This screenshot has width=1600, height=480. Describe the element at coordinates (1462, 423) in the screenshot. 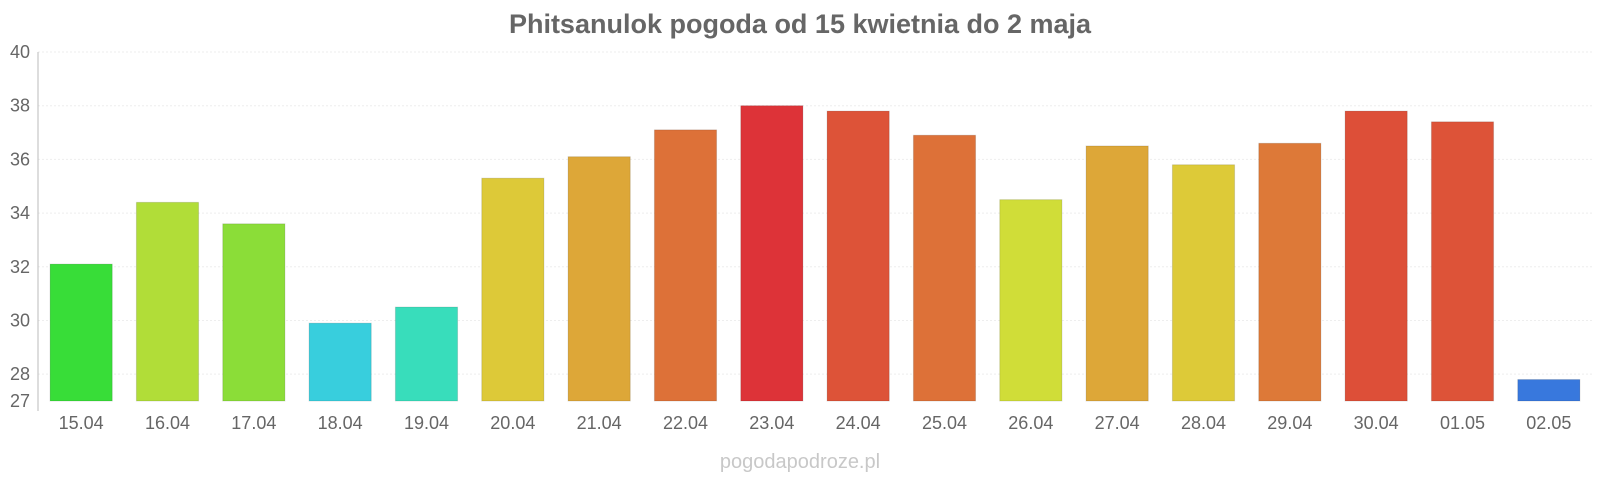

I see `x-tick-label: 01.05` at that location.